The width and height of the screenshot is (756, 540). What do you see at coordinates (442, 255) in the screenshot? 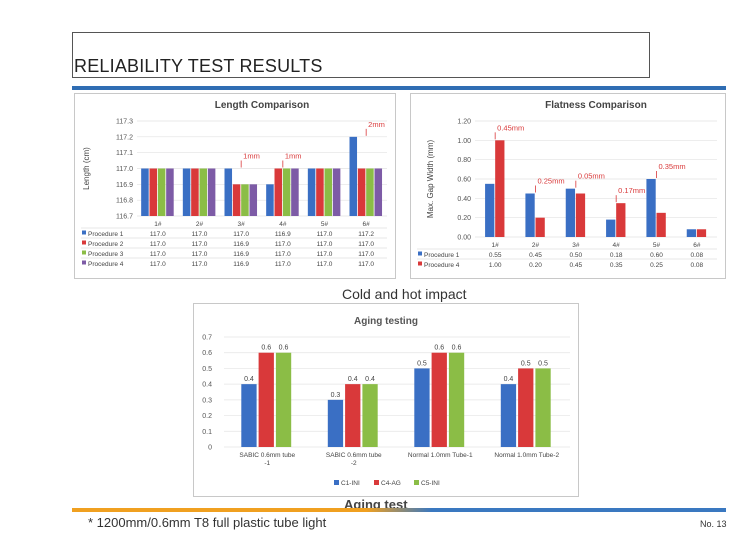
I see `legend-entry: Procedure 1` at bounding box center [442, 255].